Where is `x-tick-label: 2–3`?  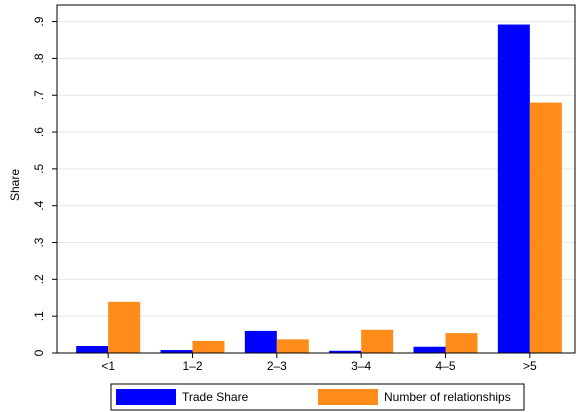 x-tick-label: 2–3 is located at coordinates (277, 366).